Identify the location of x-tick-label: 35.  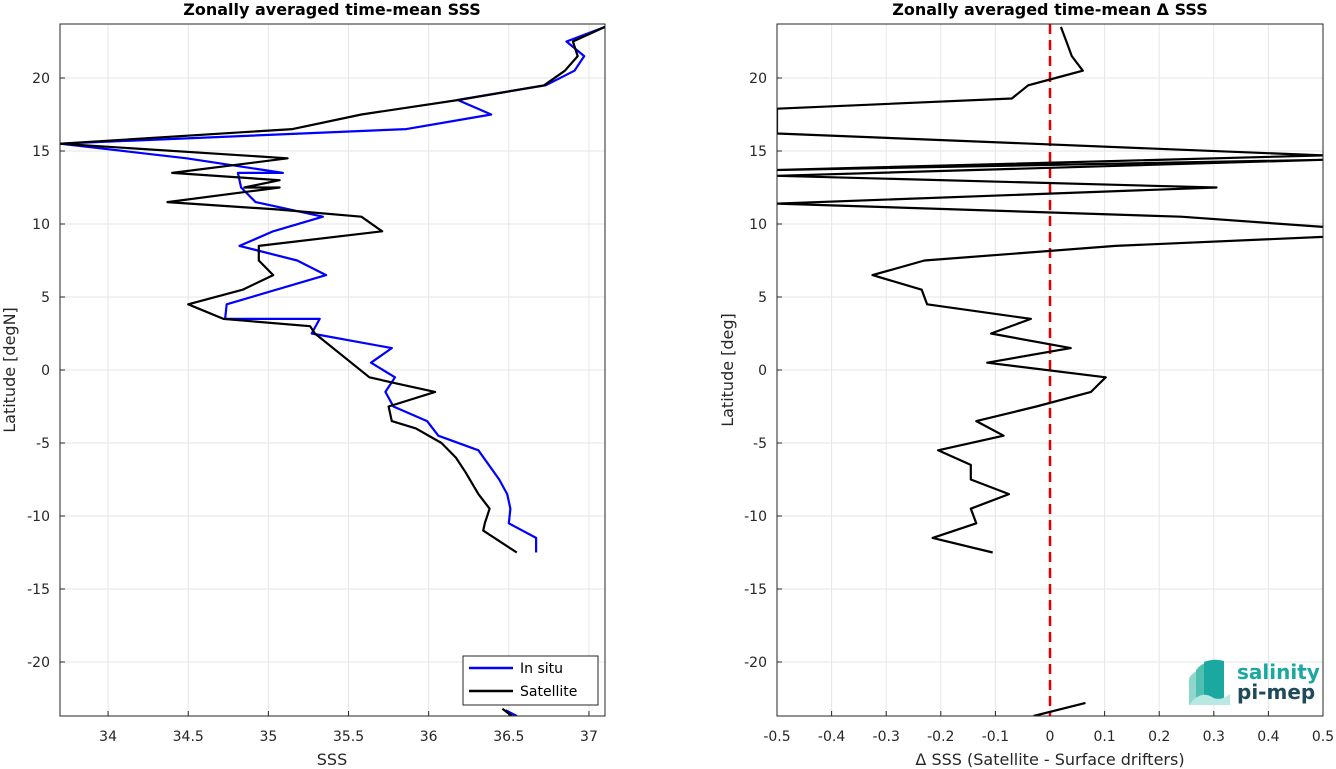
(268, 737).